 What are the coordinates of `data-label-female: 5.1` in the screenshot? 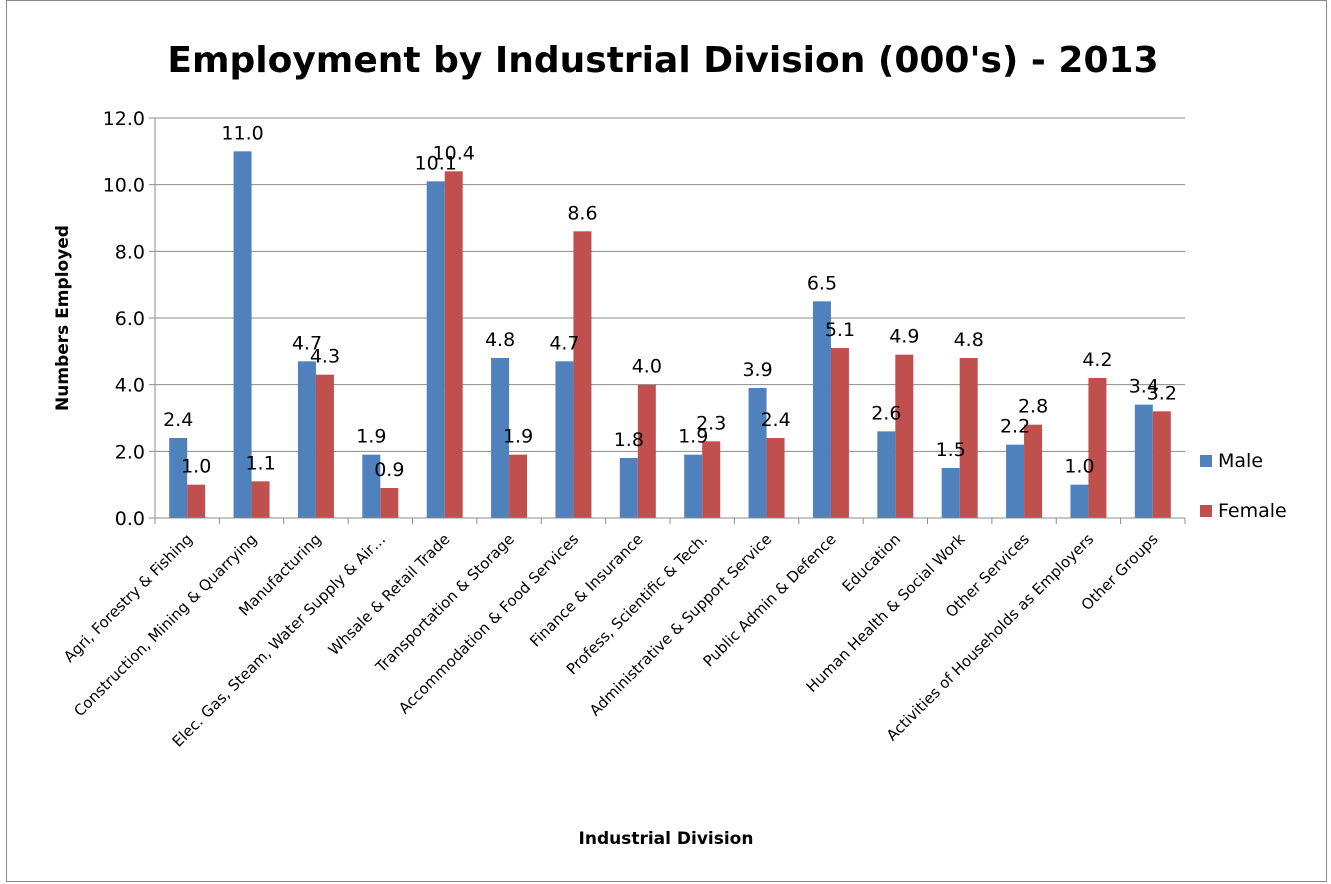 It's located at (840, 330).